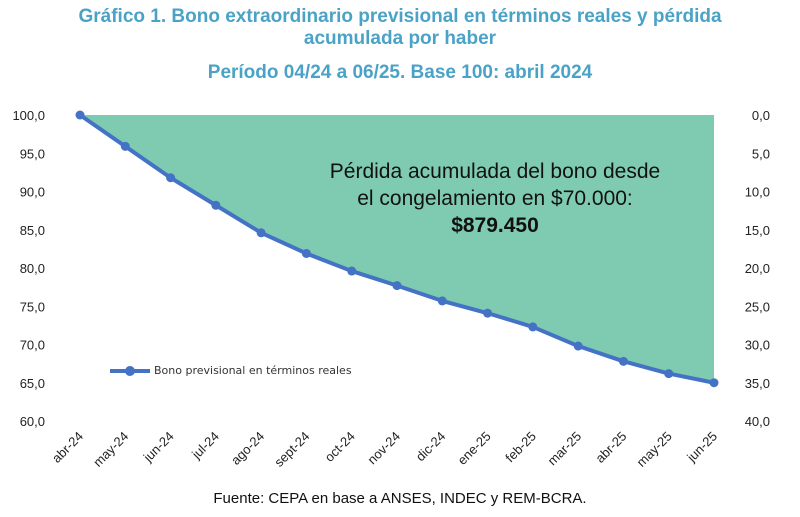 The image size is (800, 517). Describe the element at coordinates (495, 171) in the screenshot. I see `annotation-line1: Pérdida acumulada del bono desde` at that location.